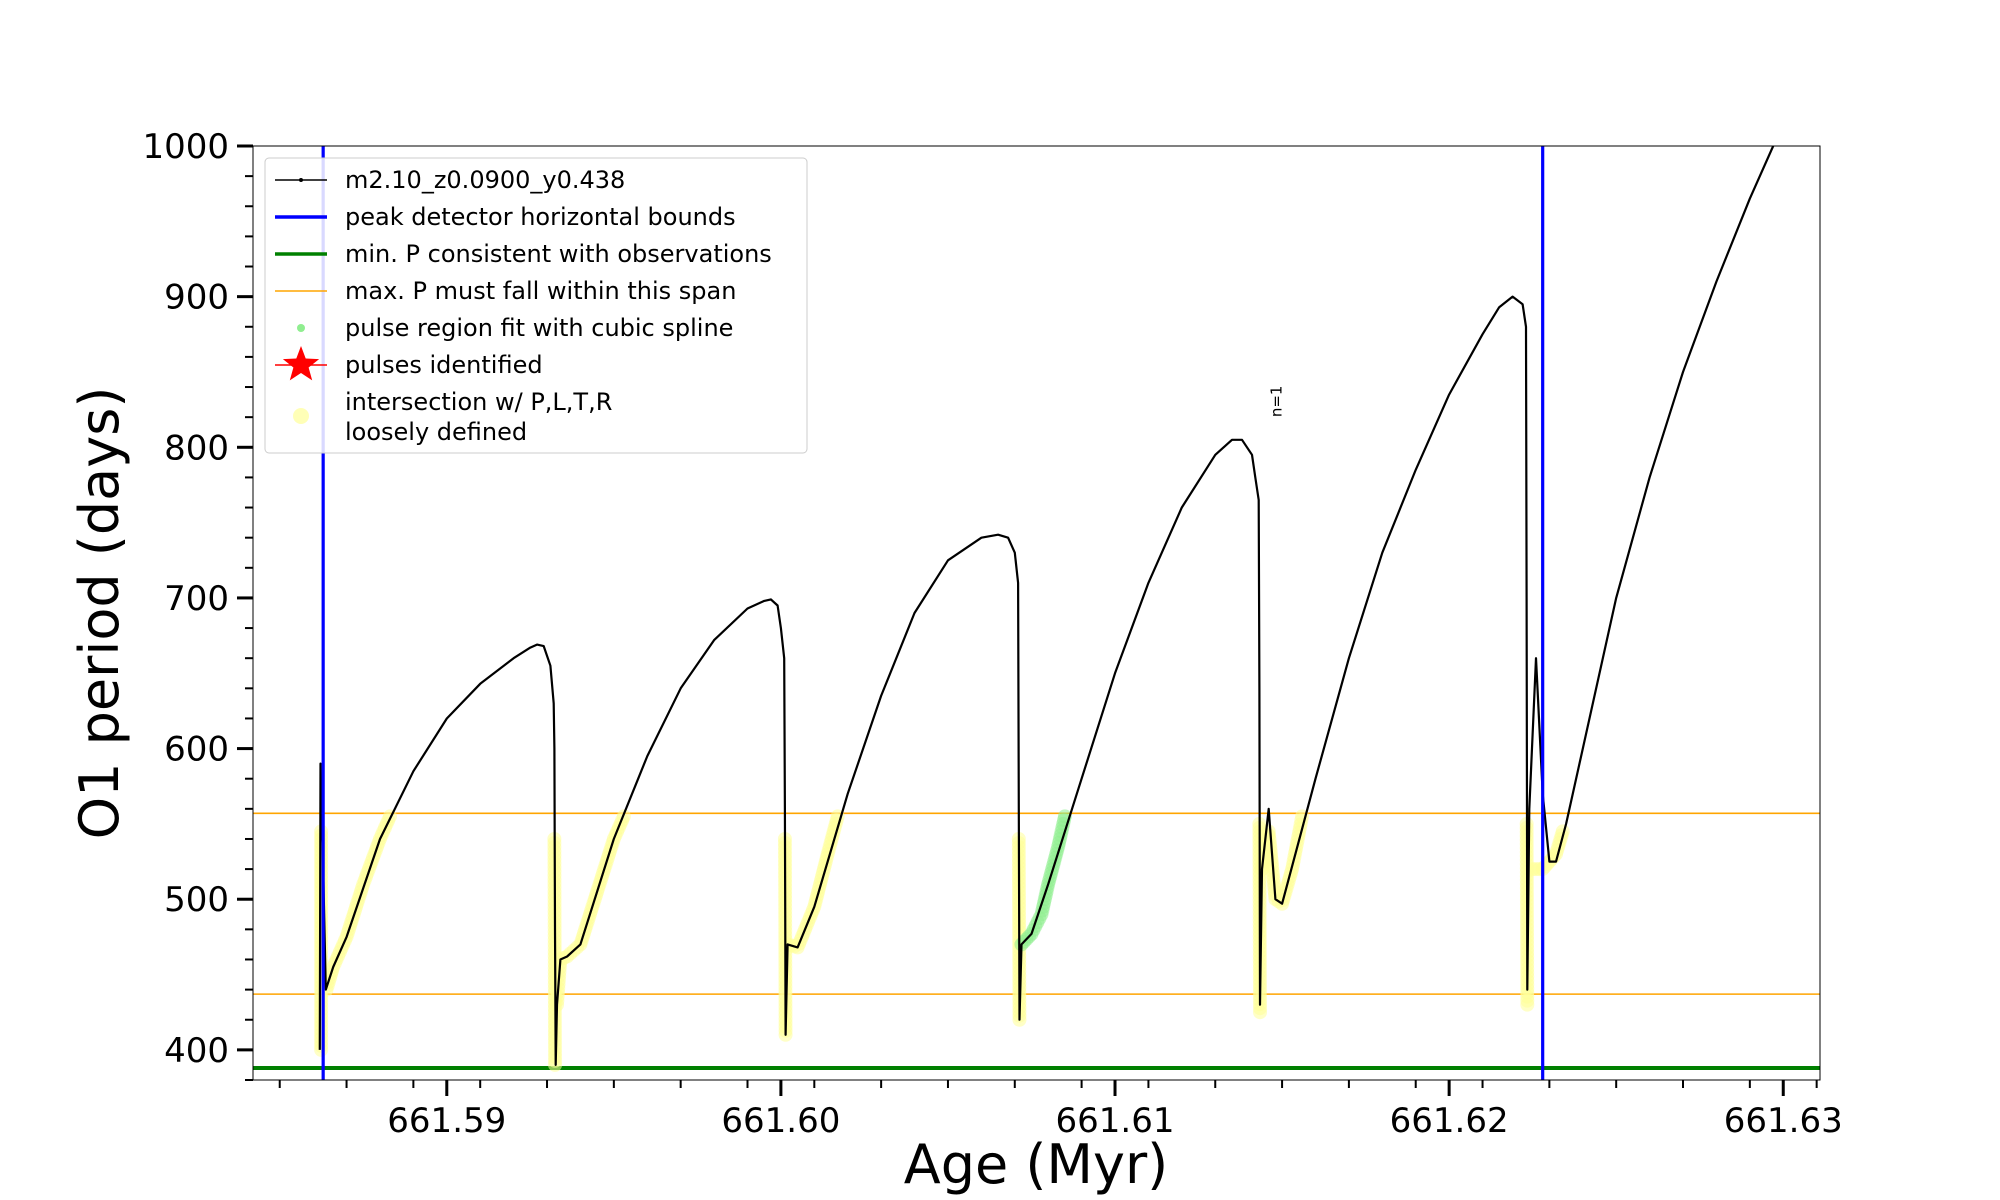 The width and height of the screenshot is (2000, 1200). I want to click on legend-label-6-line2: loosely defined, so click(436, 432).